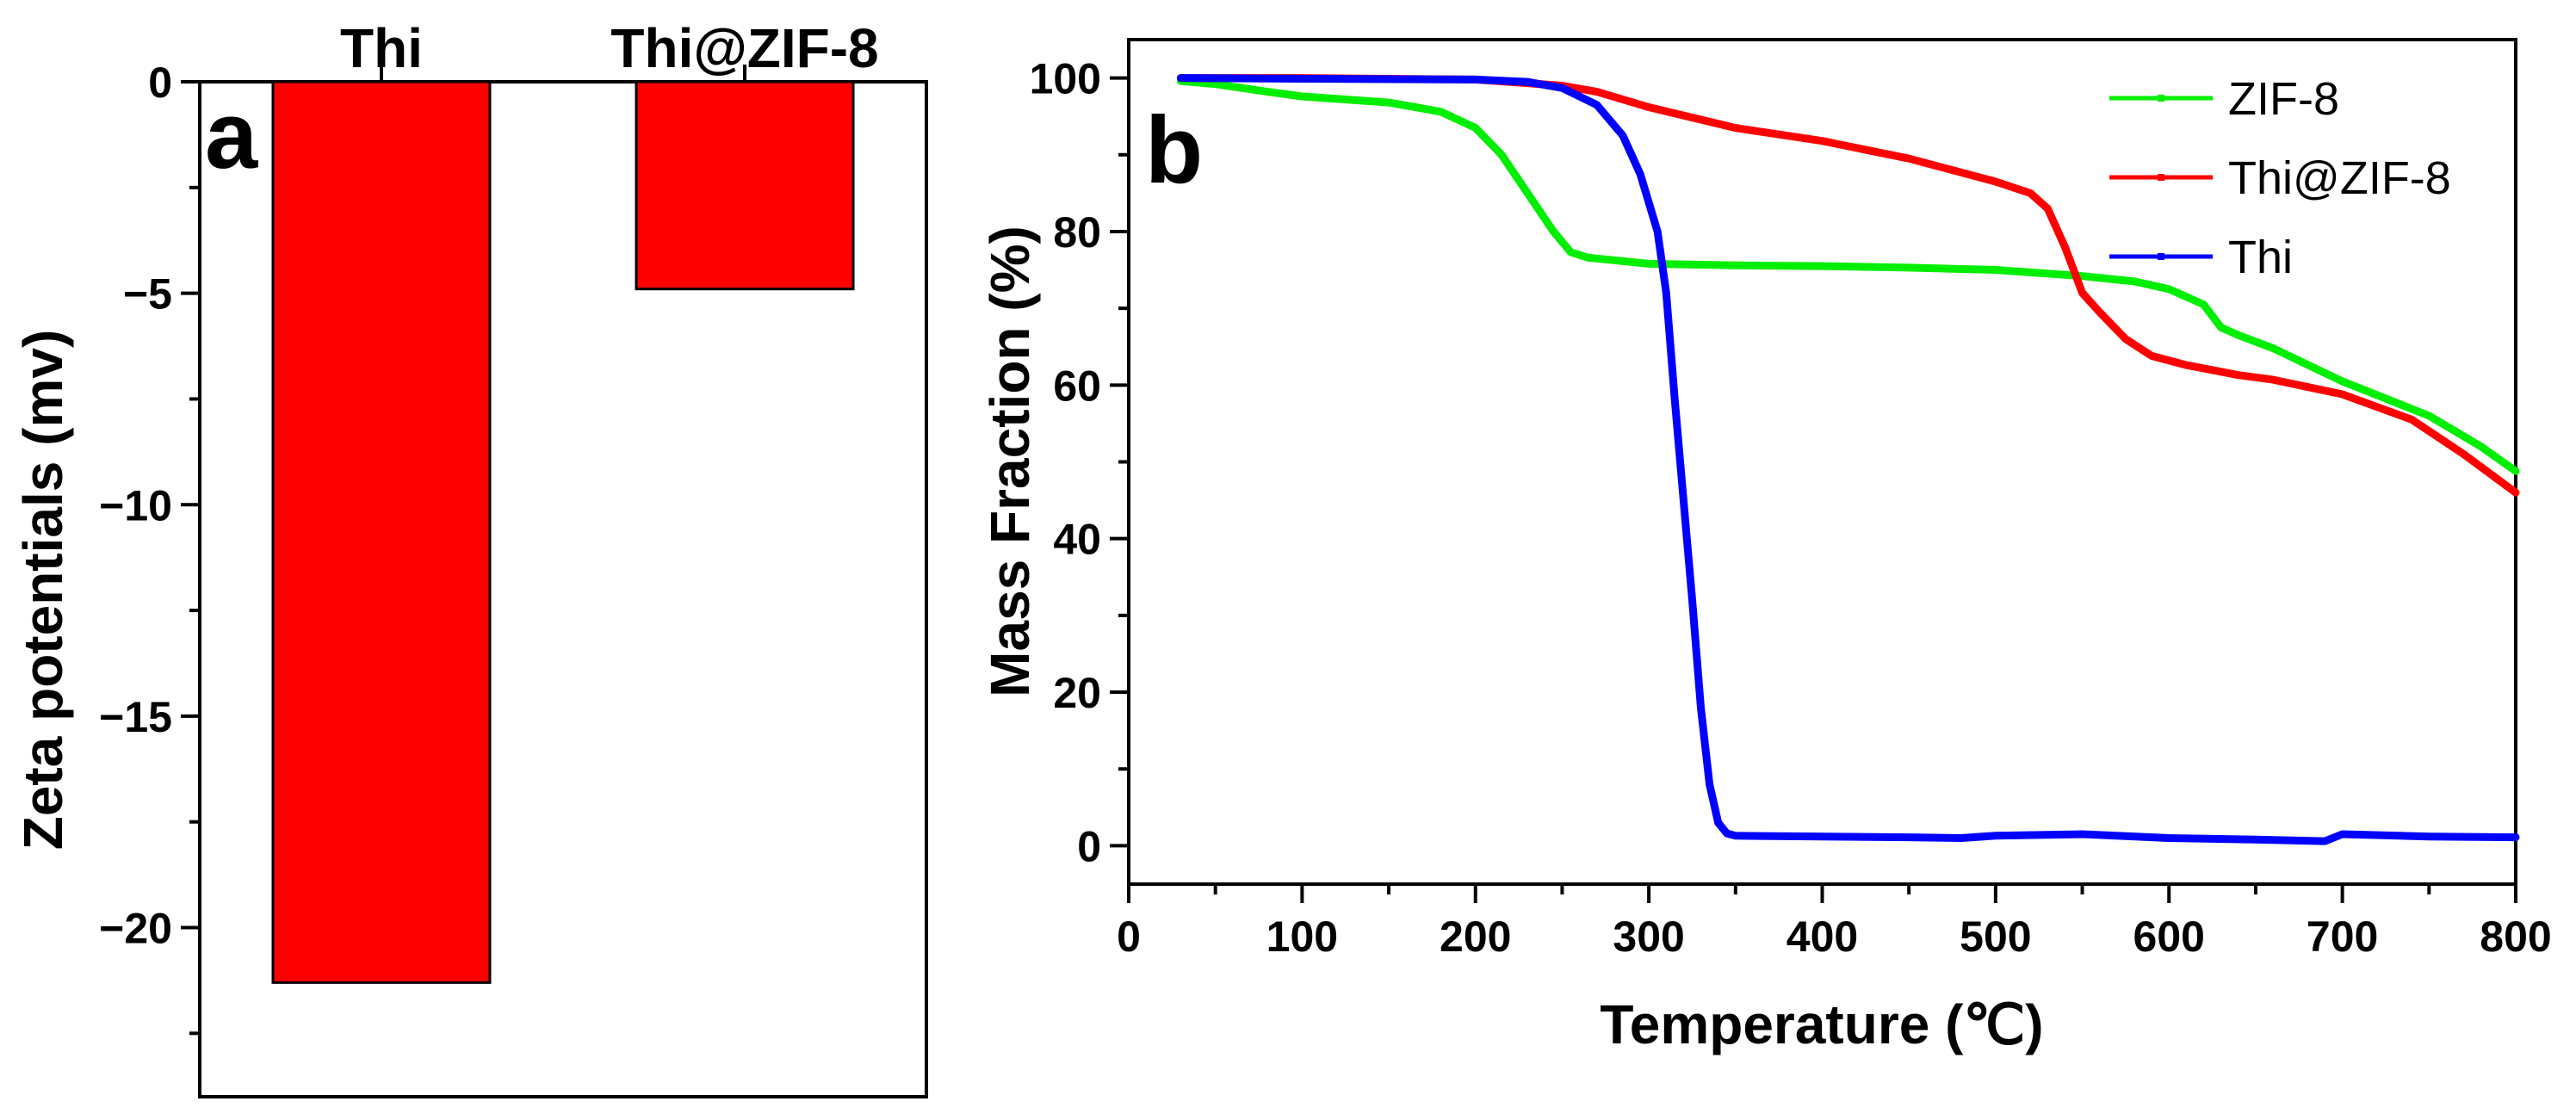 This screenshot has width=2576, height=1120. Describe the element at coordinates (2339, 178) in the screenshot. I see `legend-label: Thi@ZIF-8` at that location.